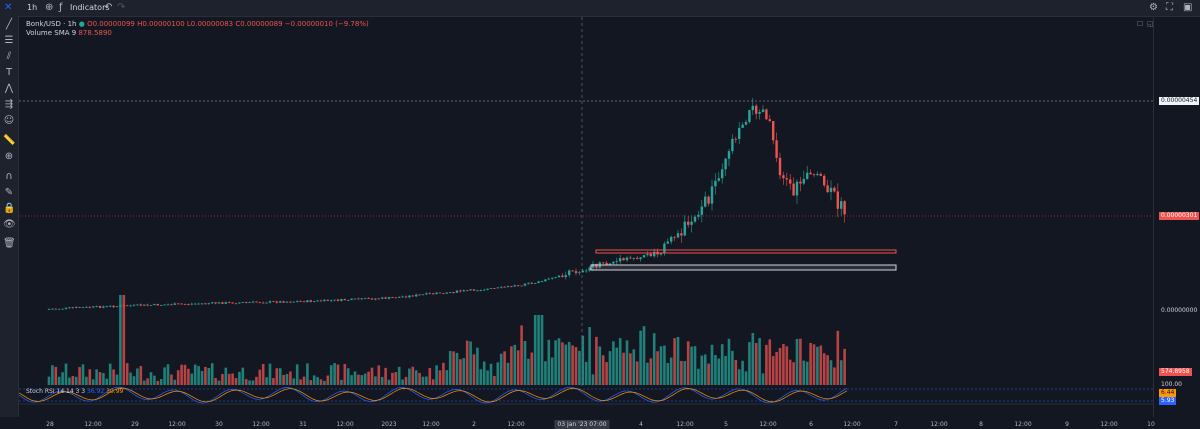 The height and width of the screenshot is (429, 1200). I want to click on resistance-zone, so click(746, 251).